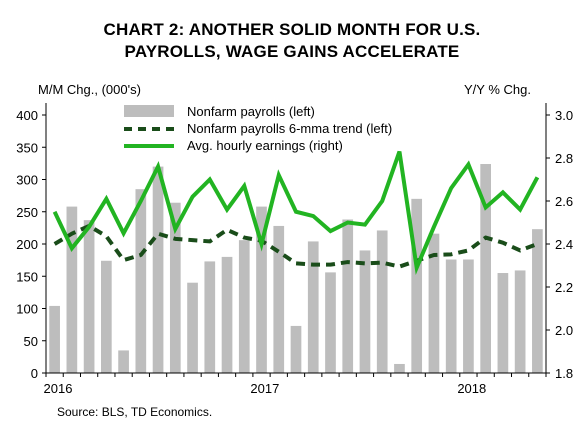 This screenshot has height=438, width=584. Describe the element at coordinates (292, 51) in the screenshot. I see `chart-title-line2: PAYROLLS, WAGE GAINS ACCELERATE` at that location.